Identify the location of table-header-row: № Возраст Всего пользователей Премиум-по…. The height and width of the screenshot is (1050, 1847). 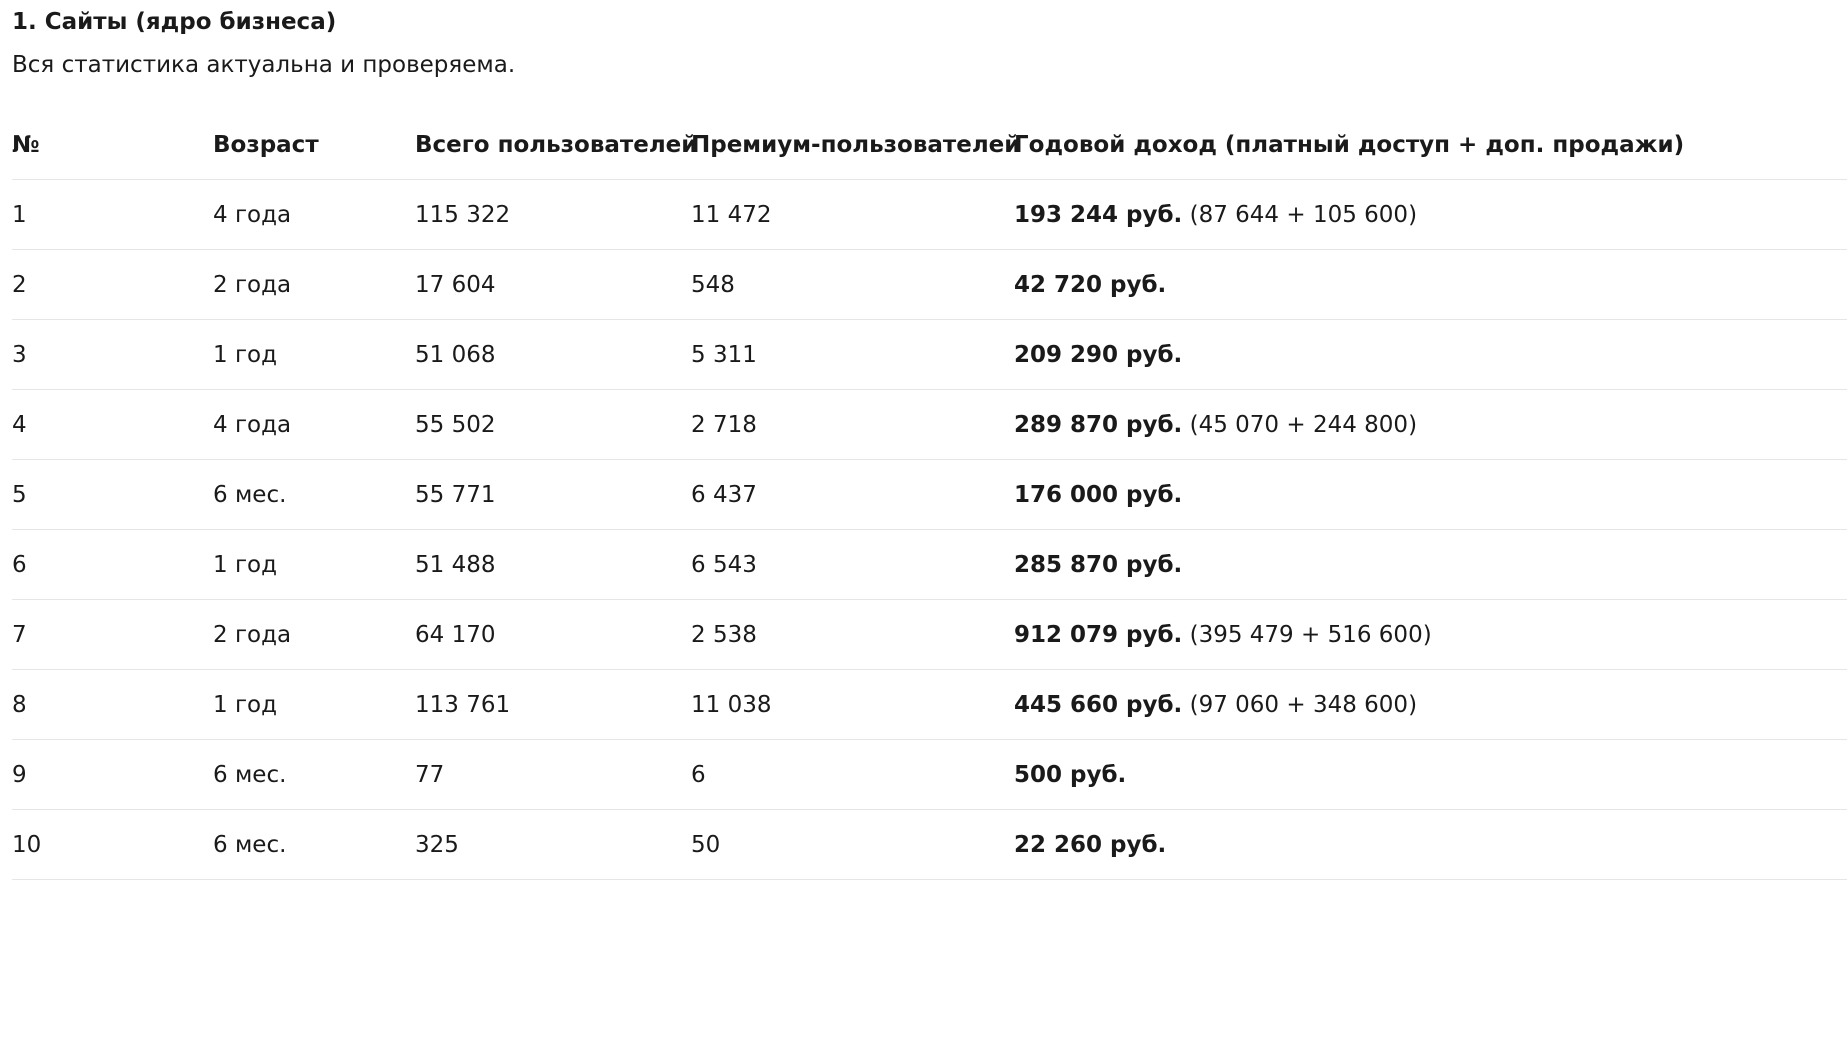
(929, 145).